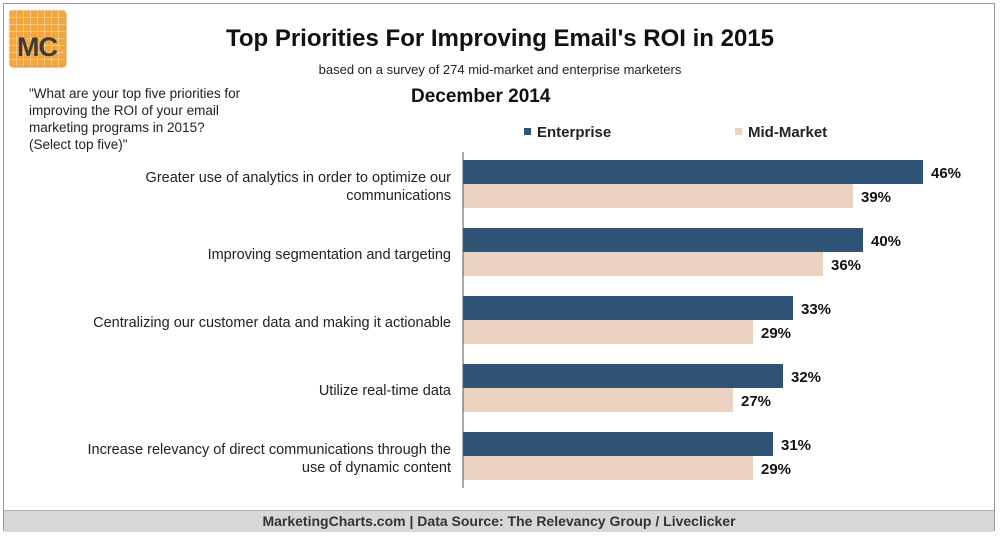 The image size is (1000, 536). What do you see at coordinates (738, 131) in the screenshot?
I see `legend-swatch-mid-market` at bounding box center [738, 131].